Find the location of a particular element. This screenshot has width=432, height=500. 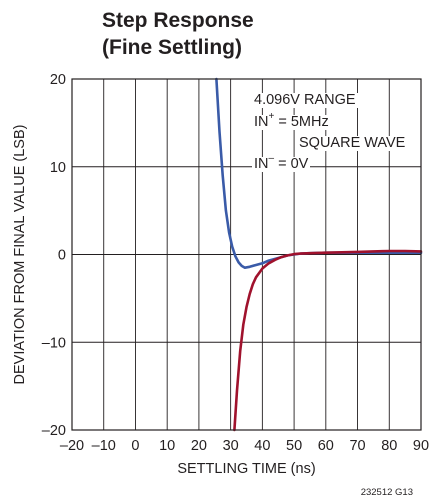

in-plus-value: = 5MHz is located at coordinates (301, 122).